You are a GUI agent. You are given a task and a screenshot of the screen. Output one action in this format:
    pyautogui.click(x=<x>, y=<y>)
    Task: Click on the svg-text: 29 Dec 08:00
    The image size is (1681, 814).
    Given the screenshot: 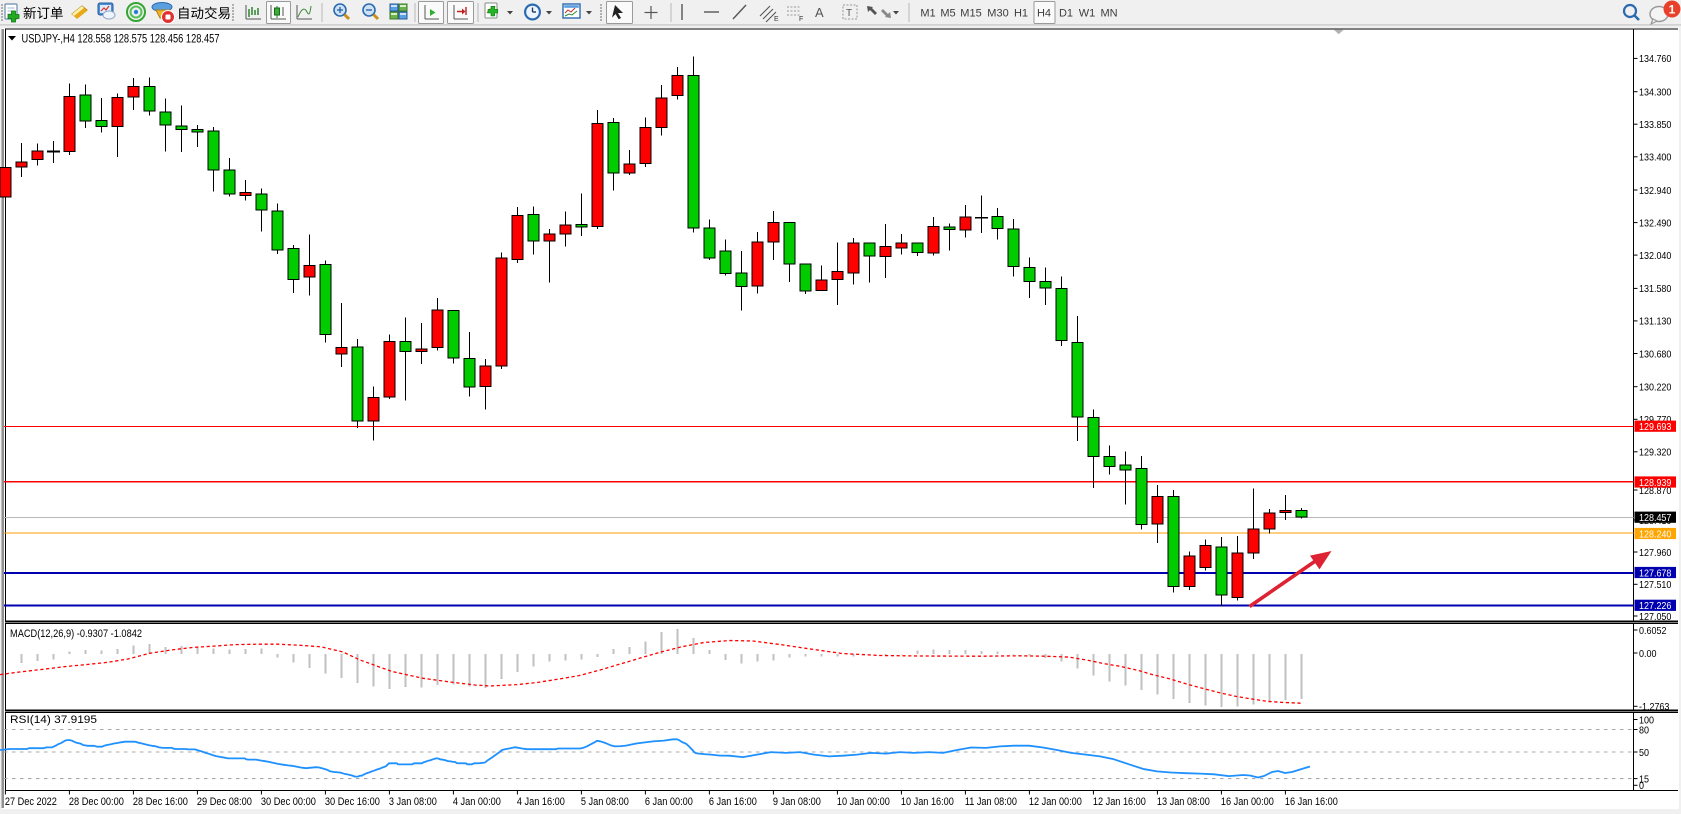 What is the action you would take?
    pyautogui.click(x=224, y=802)
    